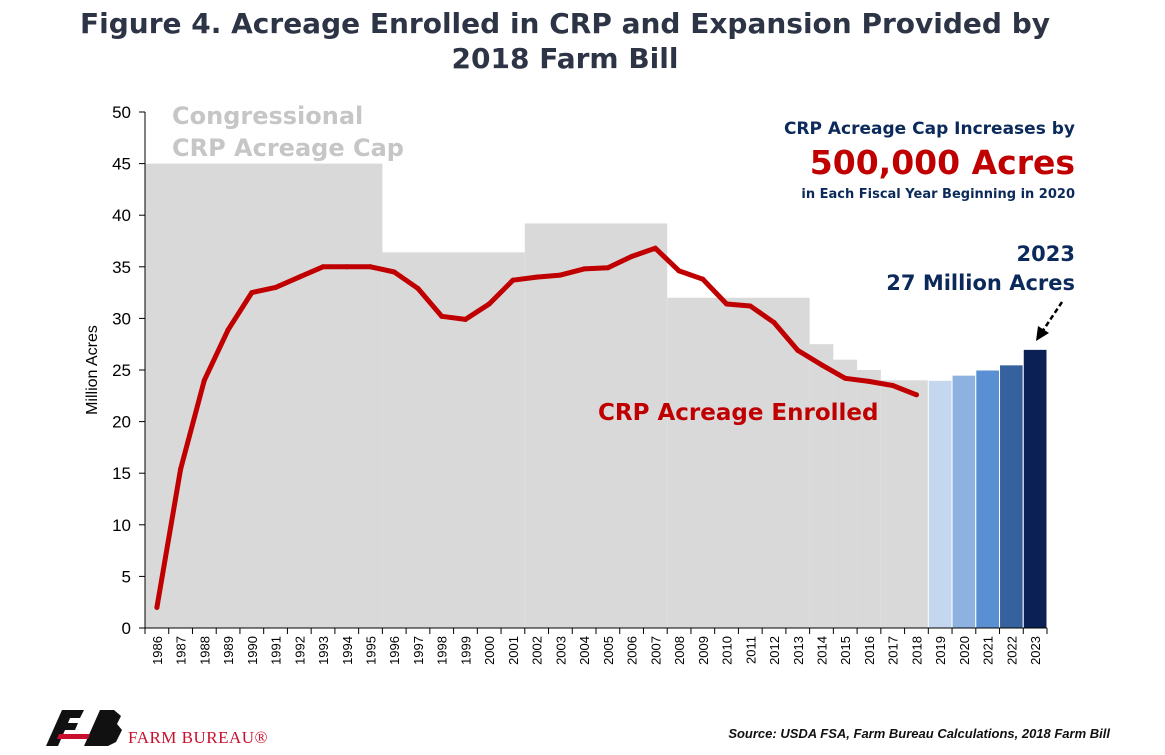 This screenshot has width=1165, height=755. I want to click on enrolled-point-2005, so click(608, 268).